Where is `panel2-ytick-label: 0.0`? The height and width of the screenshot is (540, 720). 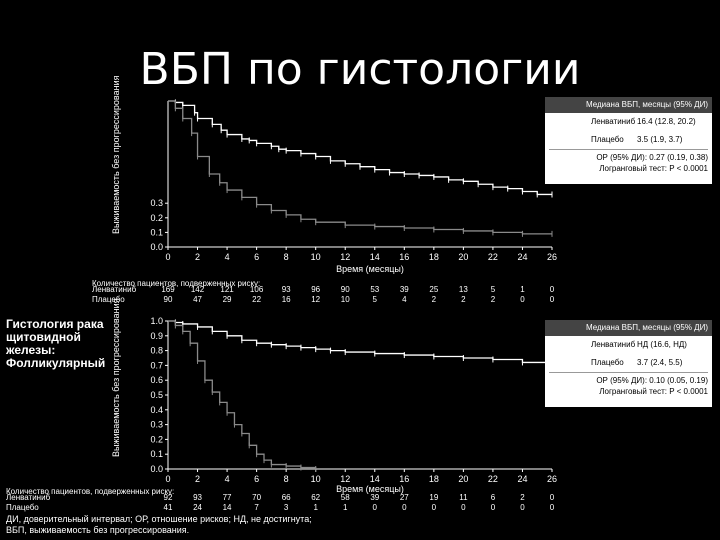
panel2-ytick-label: 0.0 is located at coordinates (156, 469).